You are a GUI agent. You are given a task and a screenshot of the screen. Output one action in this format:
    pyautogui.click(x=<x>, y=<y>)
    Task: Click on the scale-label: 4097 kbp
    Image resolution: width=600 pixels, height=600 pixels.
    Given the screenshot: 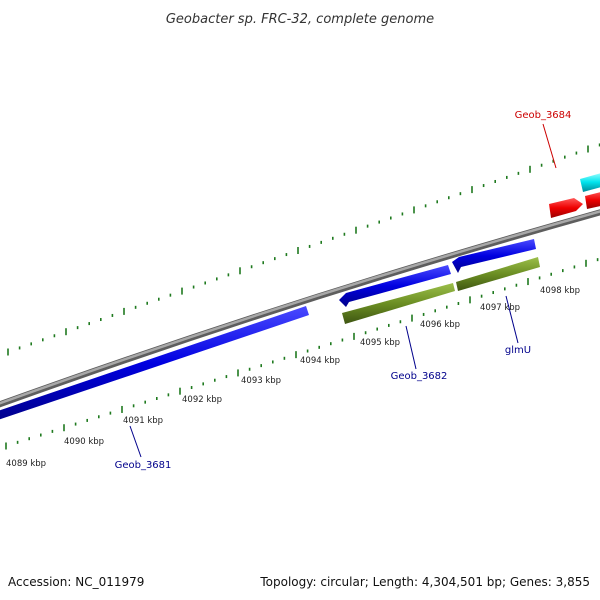 What is the action you would take?
    pyautogui.click(x=500, y=308)
    